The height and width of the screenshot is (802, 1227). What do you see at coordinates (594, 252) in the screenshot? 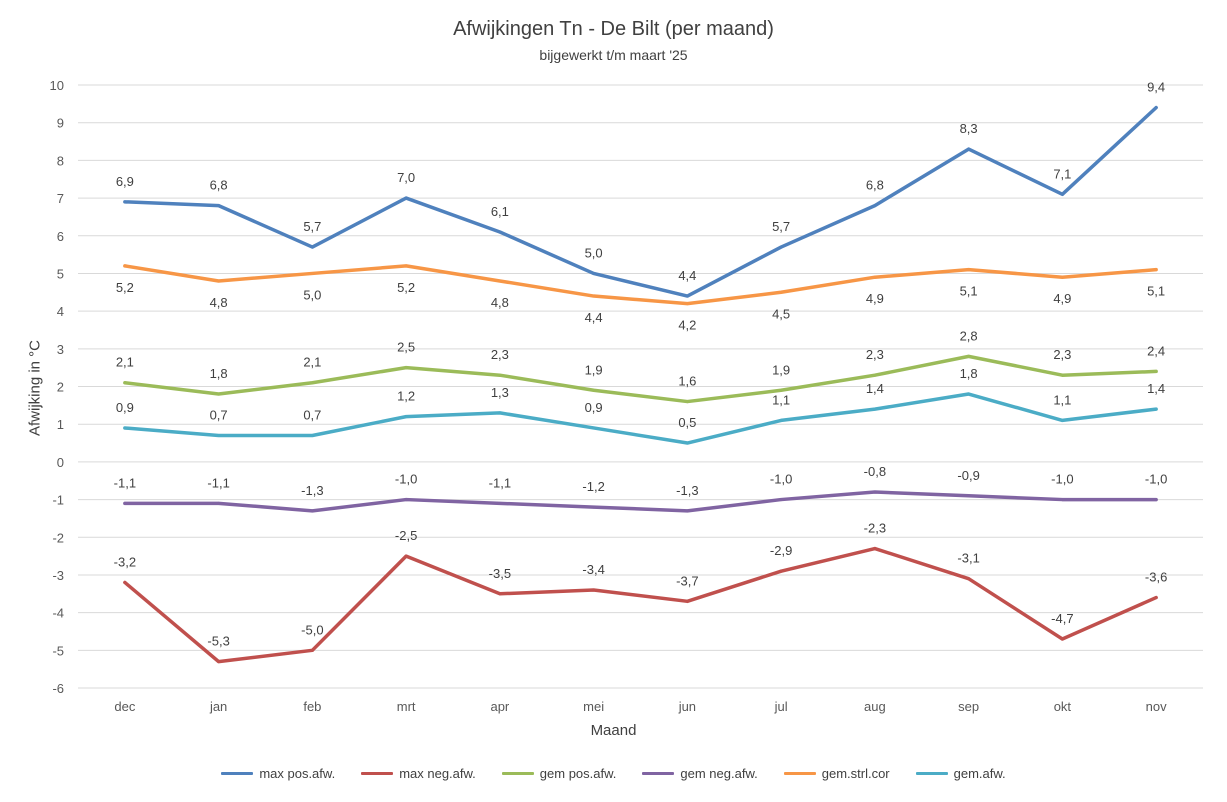
I see `data-label: 5,0` at bounding box center [594, 252].